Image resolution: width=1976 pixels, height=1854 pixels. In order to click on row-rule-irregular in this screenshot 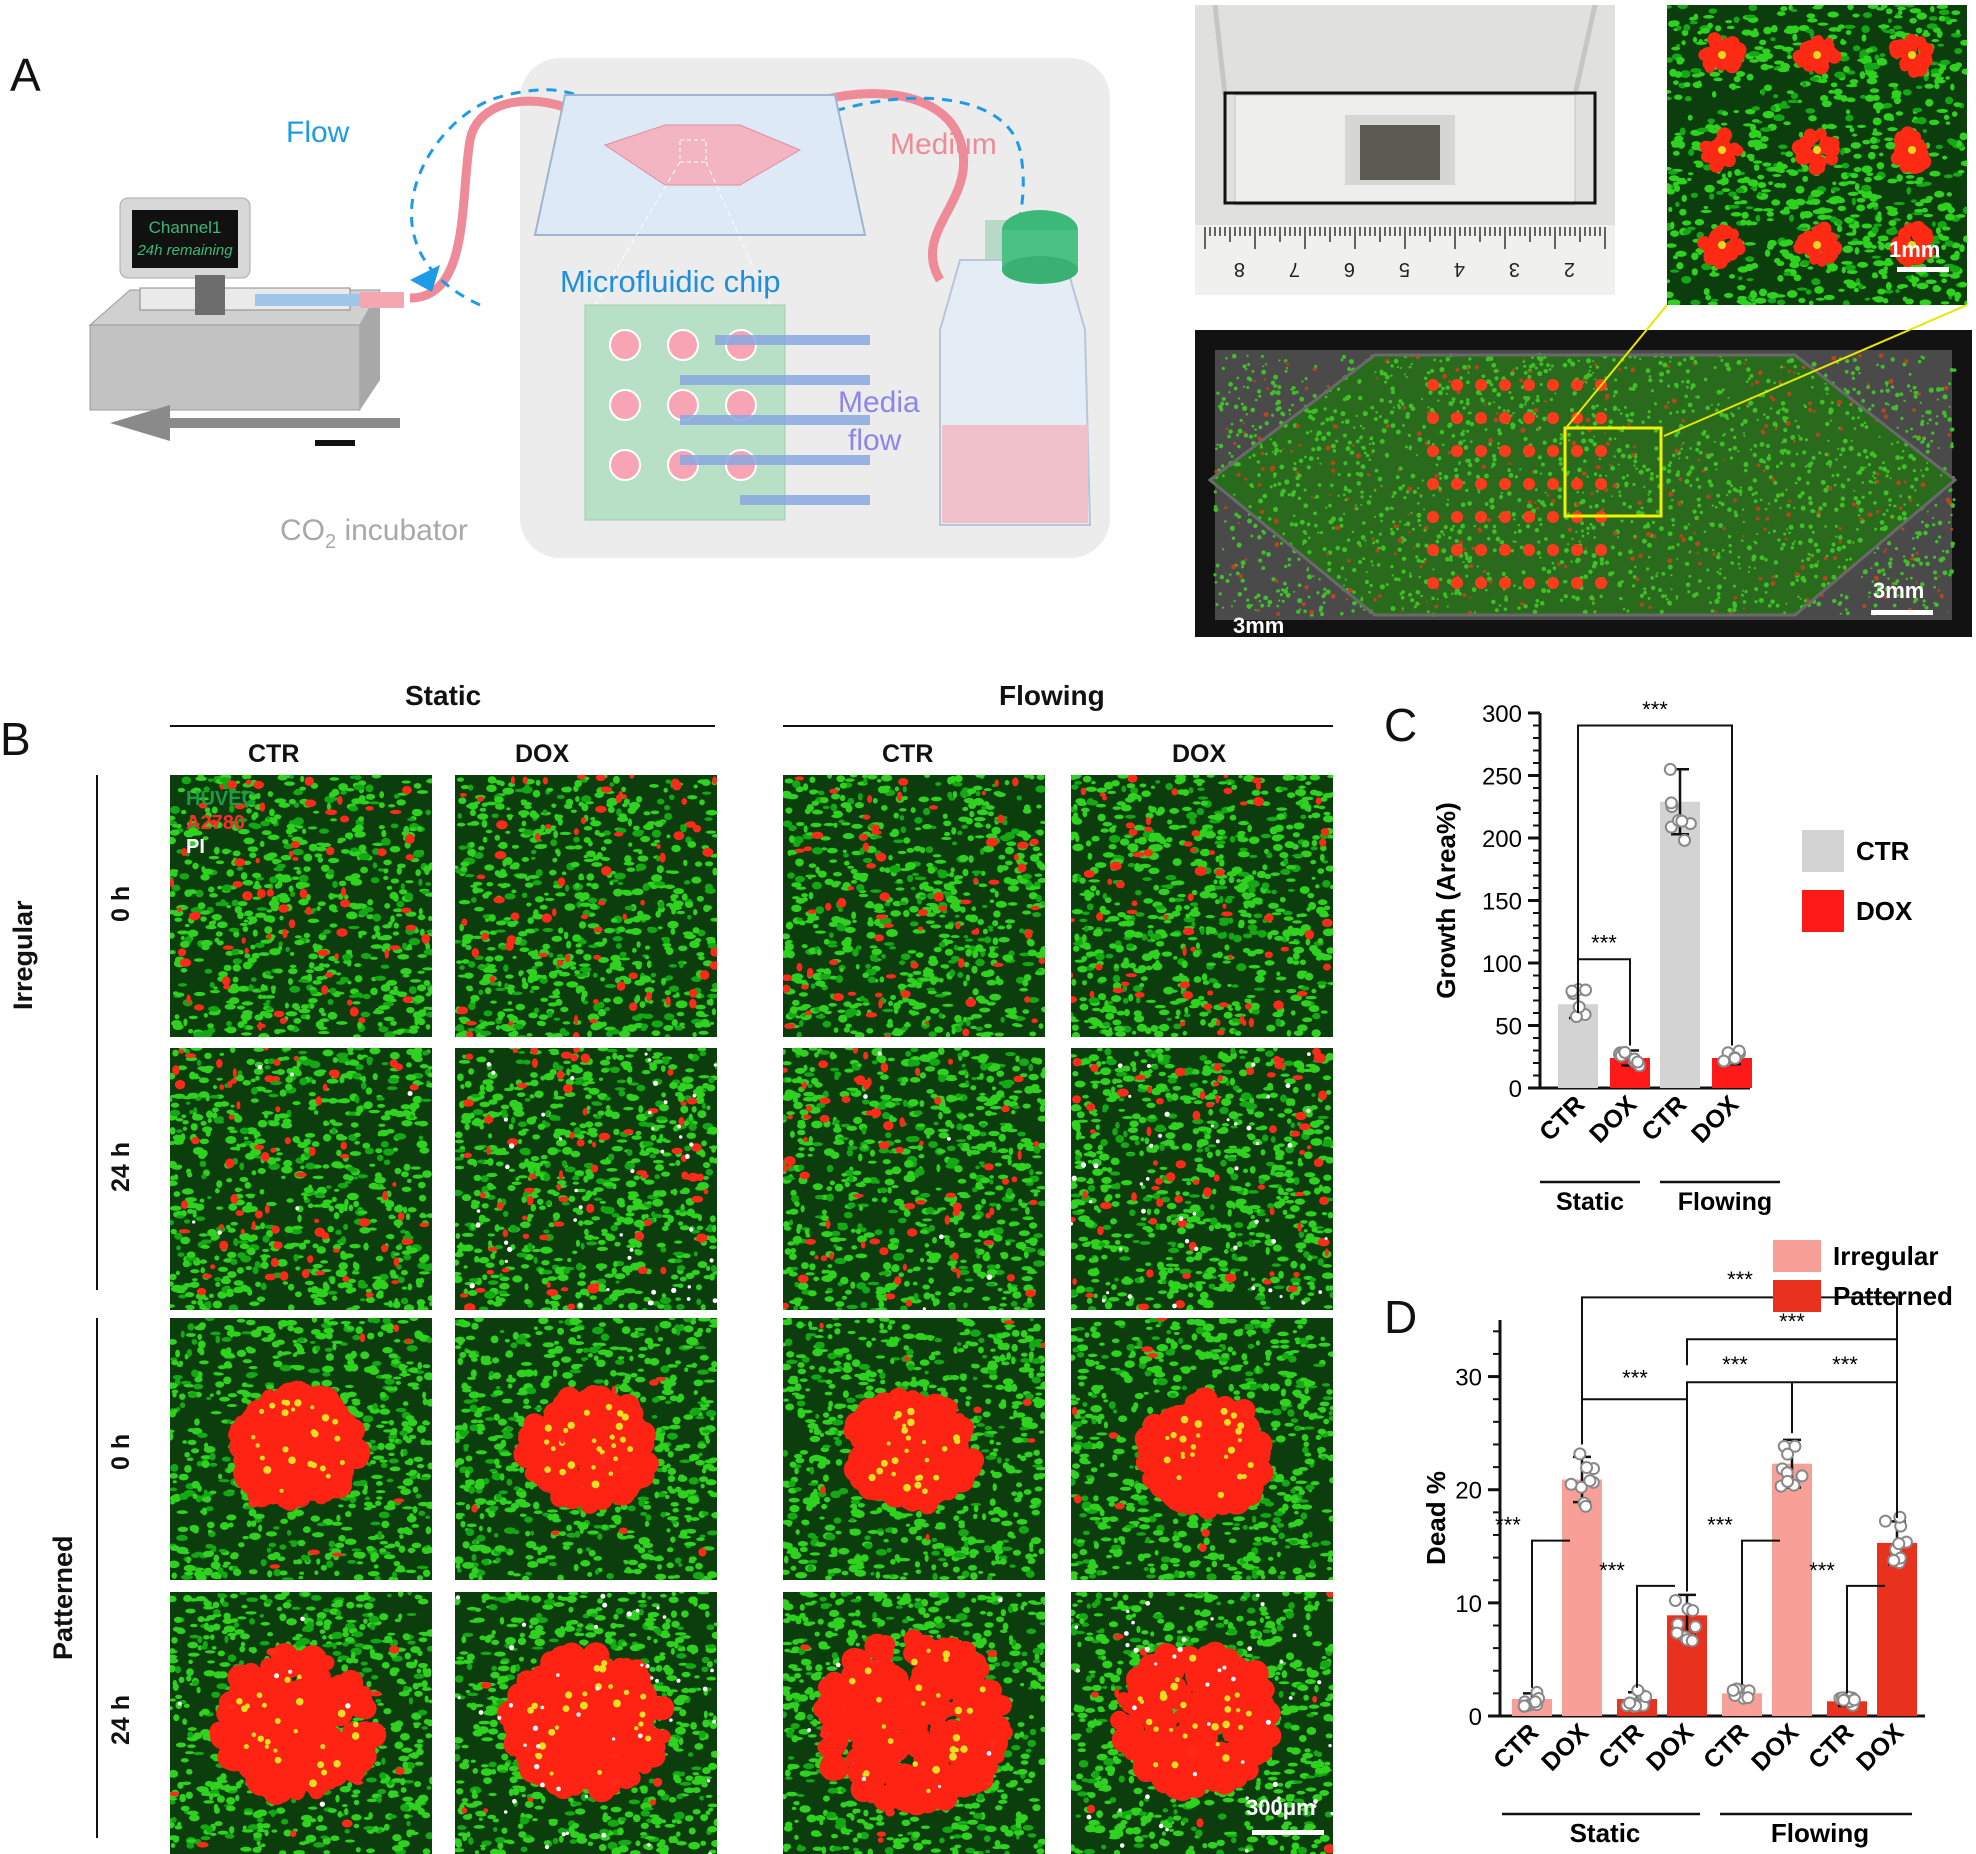, I will do `click(97, 1032)`.